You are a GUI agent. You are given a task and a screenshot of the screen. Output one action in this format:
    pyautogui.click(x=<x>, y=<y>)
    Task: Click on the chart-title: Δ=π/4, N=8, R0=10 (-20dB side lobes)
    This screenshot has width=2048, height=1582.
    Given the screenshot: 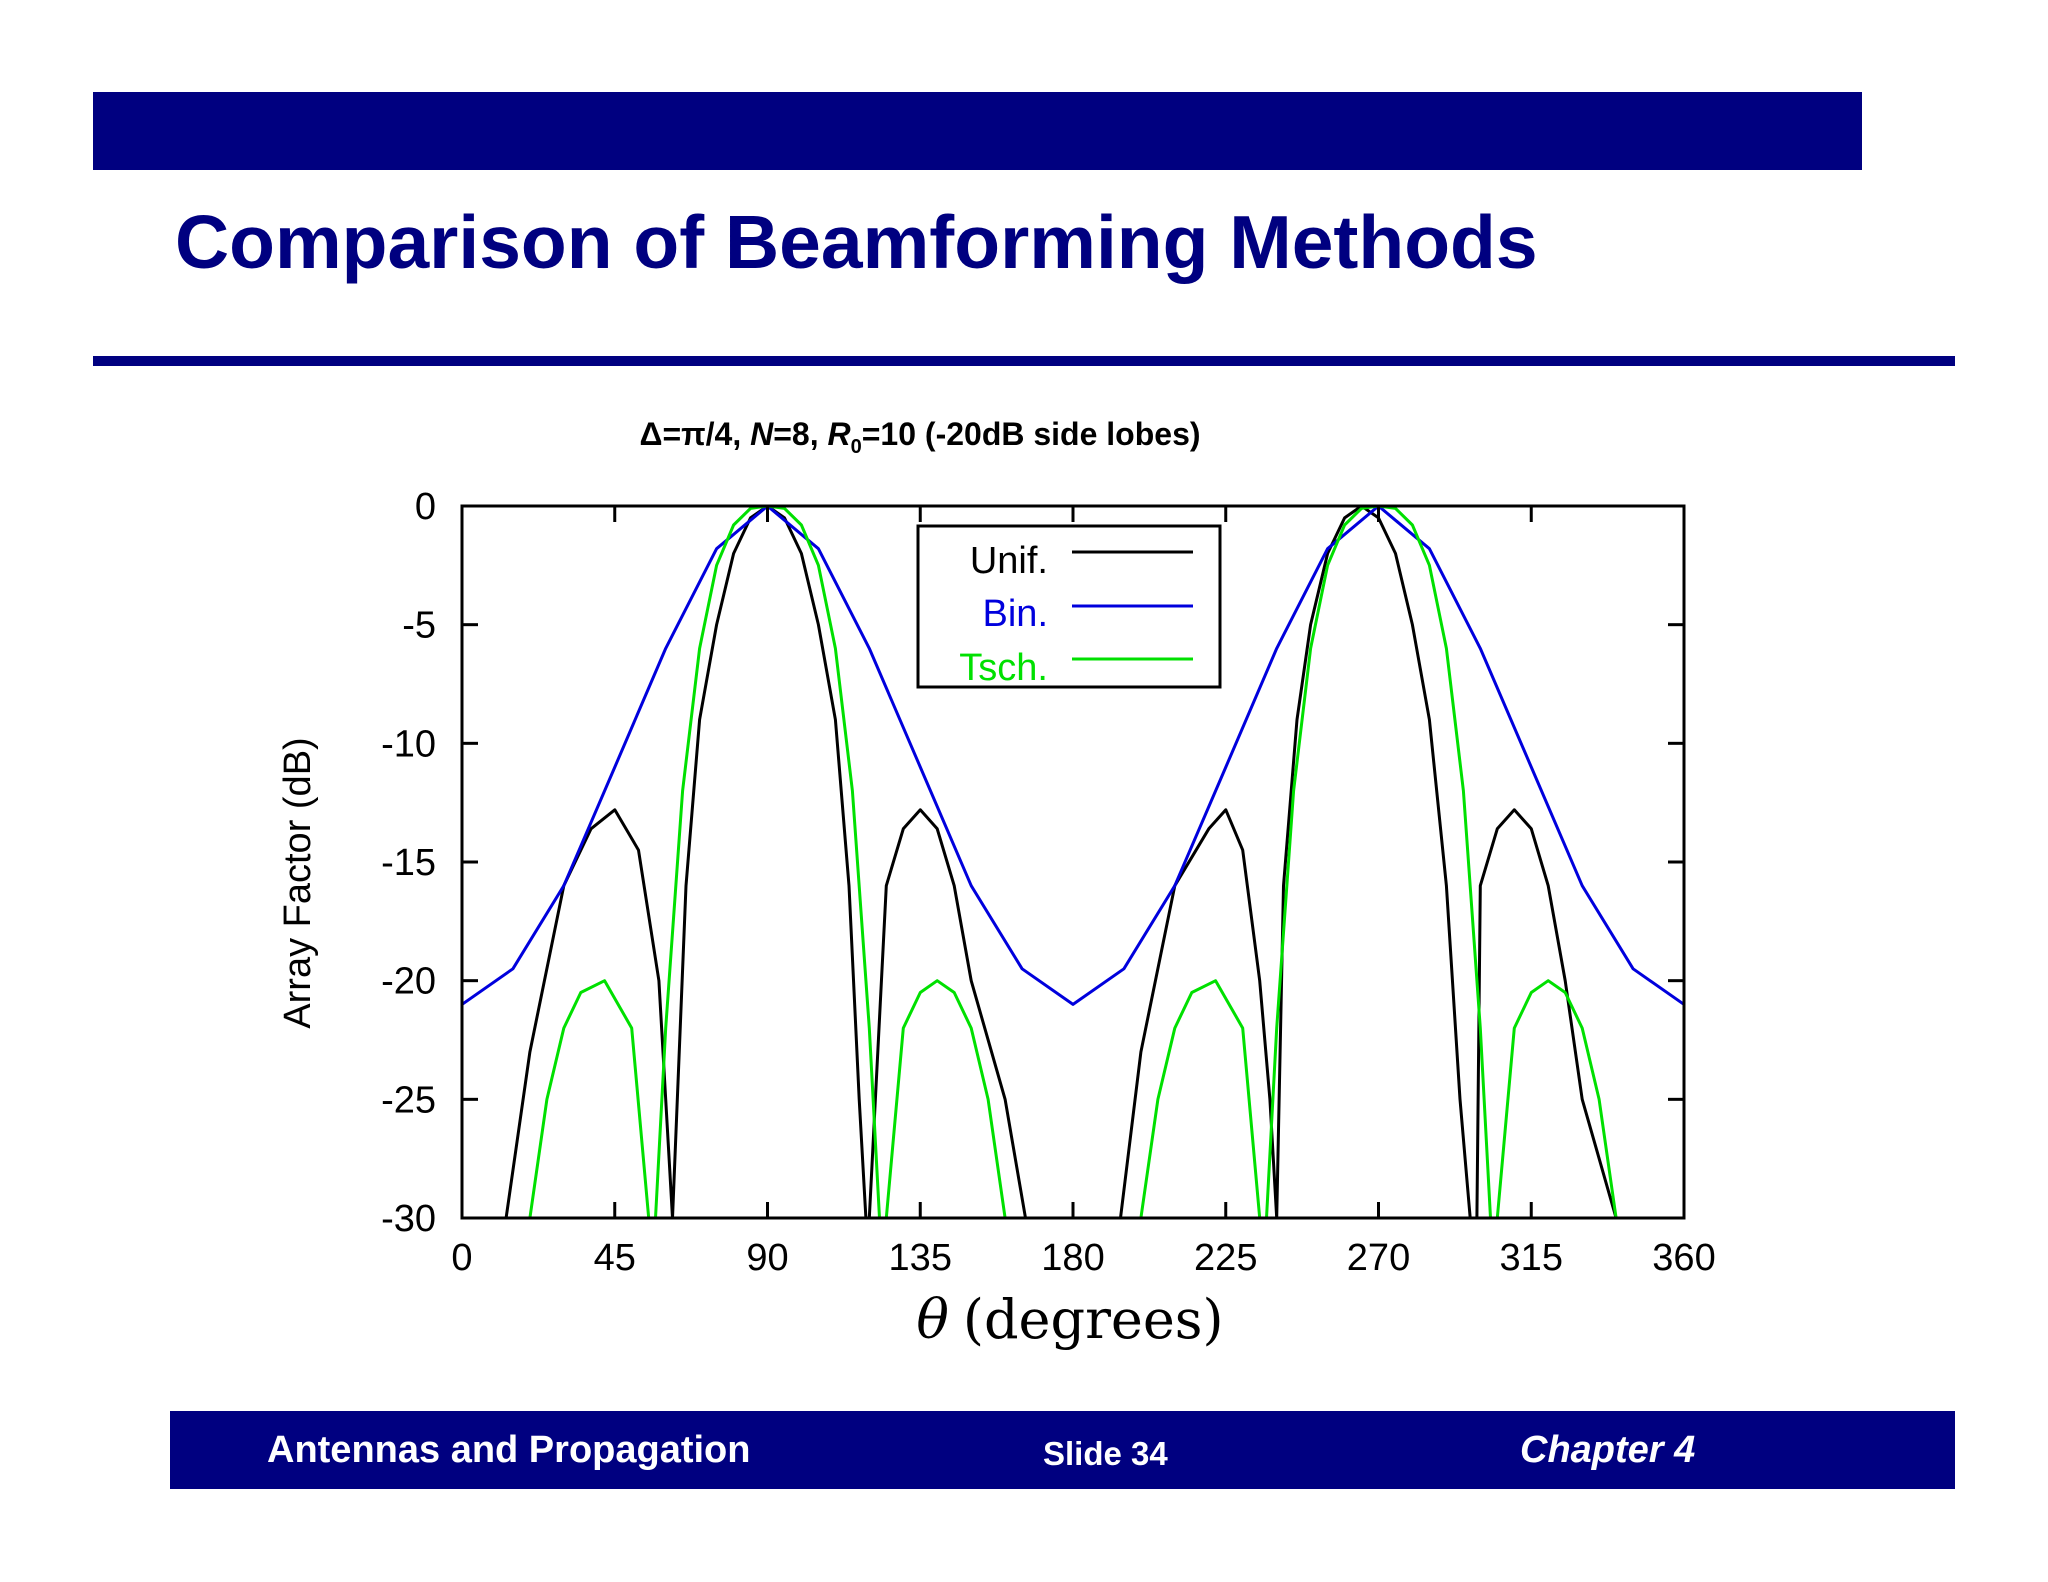 What is the action you would take?
    pyautogui.click(x=919, y=437)
    